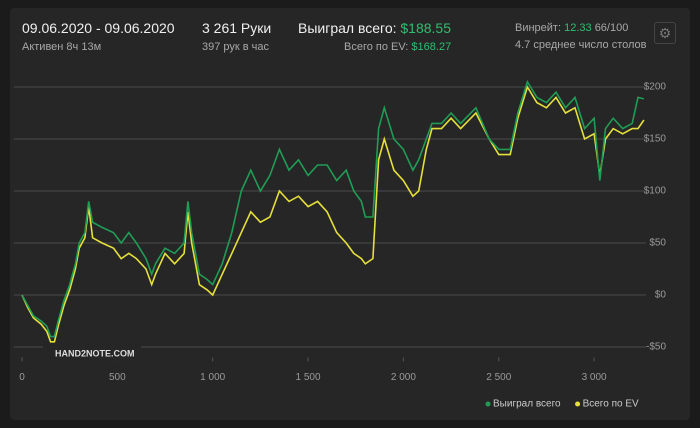  Describe the element at coordinates (376, 47) in the screenshot. I see `ev-label: Всего по EV:` at that location.